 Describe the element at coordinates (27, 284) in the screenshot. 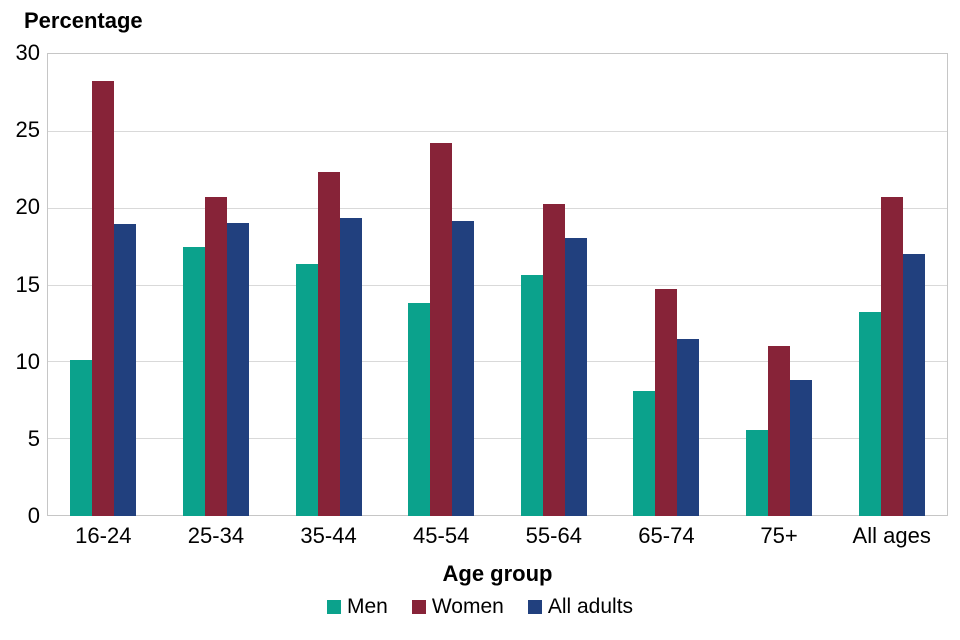

I see `y-tick-label-15: 15` at that location.